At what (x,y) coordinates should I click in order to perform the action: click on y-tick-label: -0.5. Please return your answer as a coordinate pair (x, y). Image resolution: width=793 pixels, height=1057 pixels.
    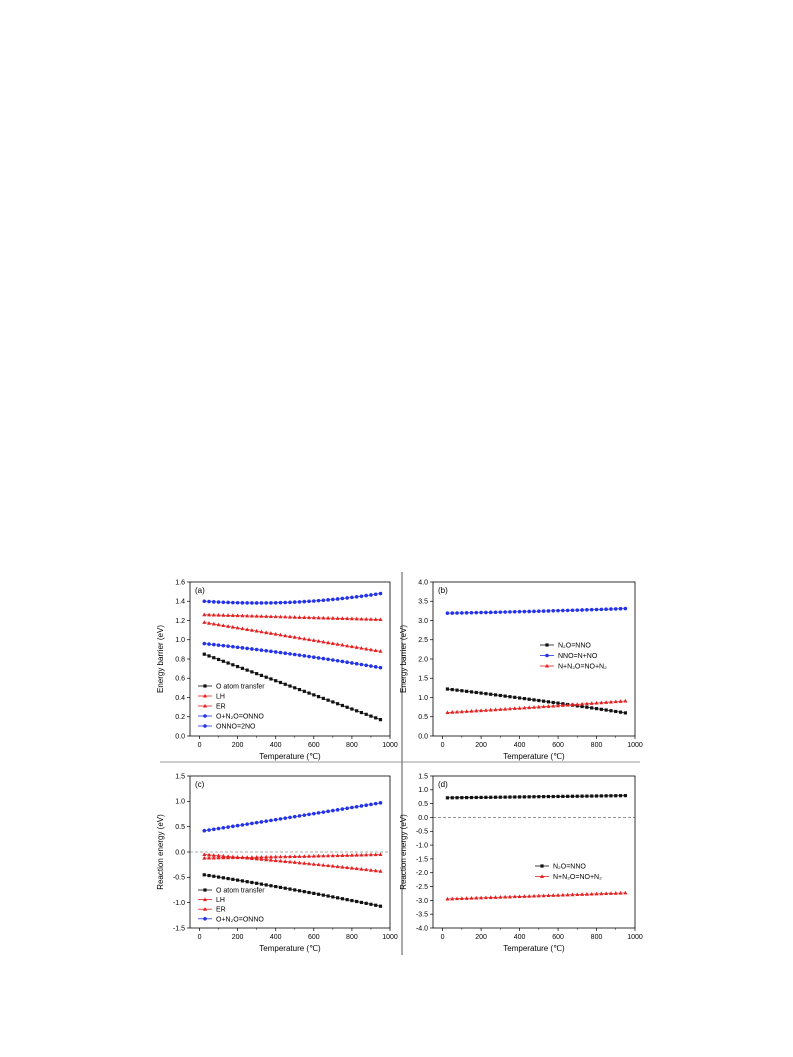
    Looking at the image, I should click on (422, 832).